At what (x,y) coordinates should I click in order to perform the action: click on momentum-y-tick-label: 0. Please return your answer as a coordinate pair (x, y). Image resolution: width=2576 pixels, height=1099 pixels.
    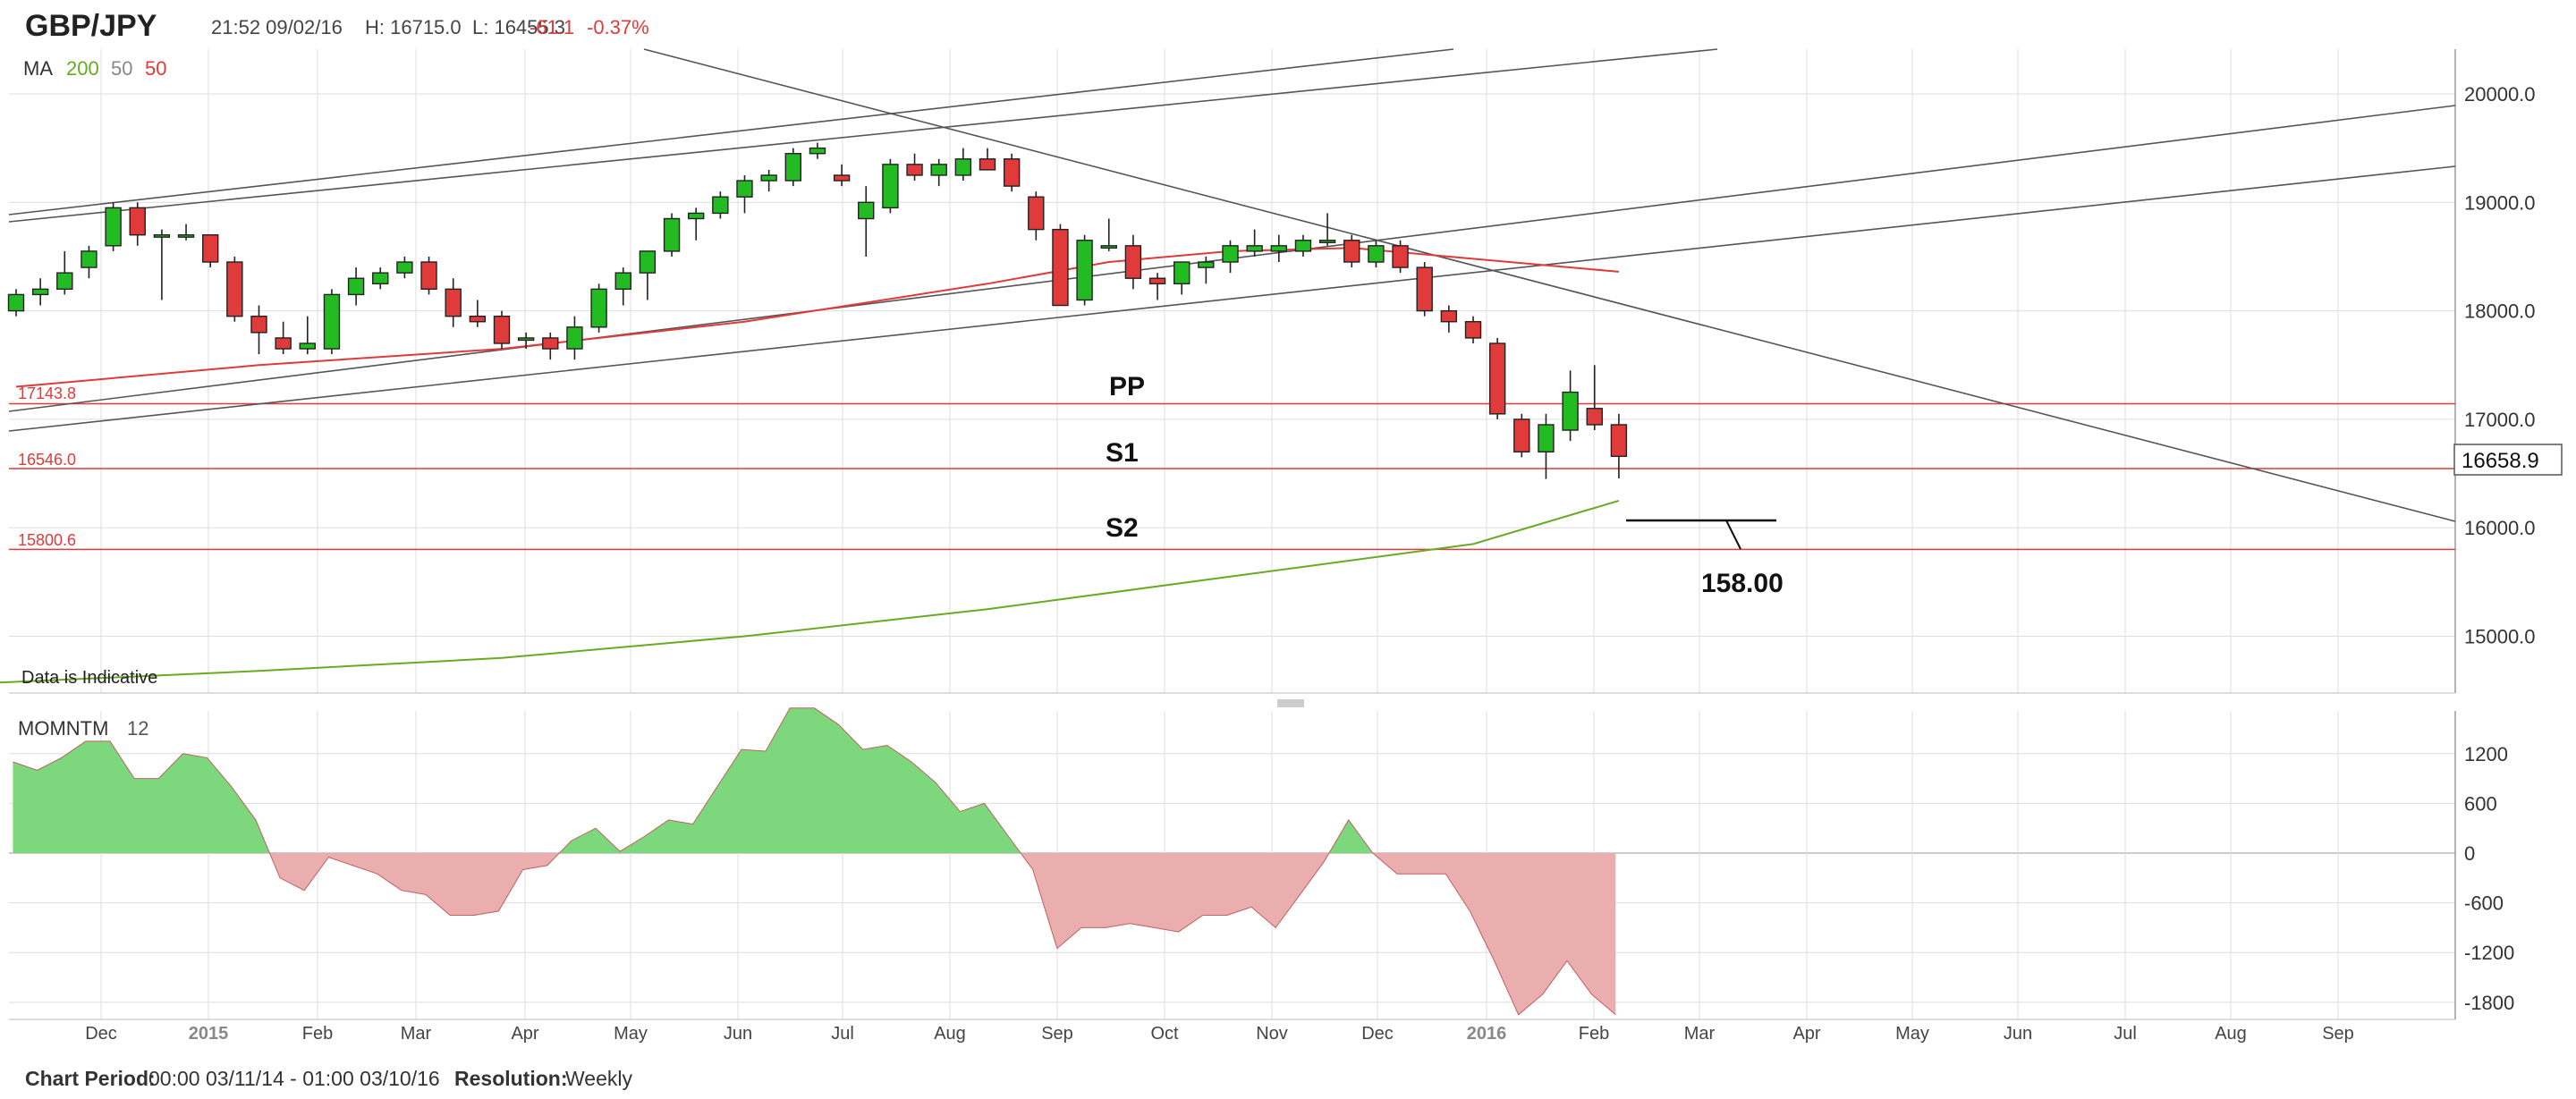
    Looking at the image, I should click on (2469, 853).